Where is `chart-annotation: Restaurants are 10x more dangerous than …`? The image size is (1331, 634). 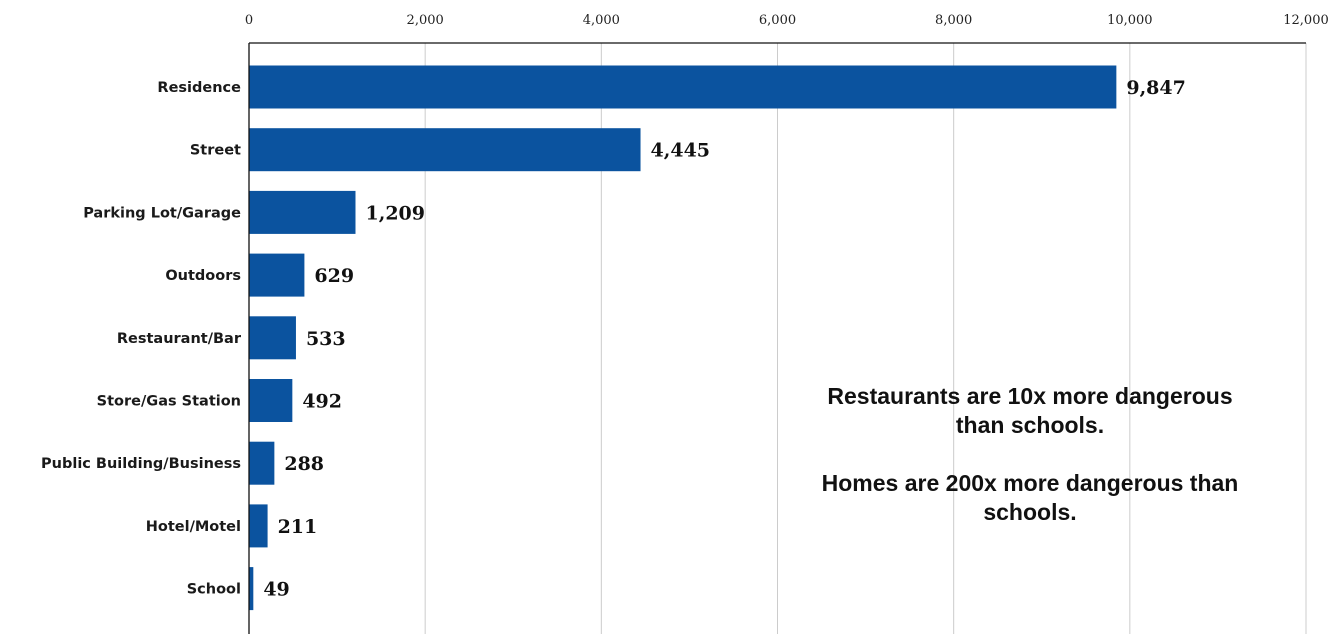
chart-annotation: Restaurants are 10x more dangerous than … is located at coordinates (1030, 454).